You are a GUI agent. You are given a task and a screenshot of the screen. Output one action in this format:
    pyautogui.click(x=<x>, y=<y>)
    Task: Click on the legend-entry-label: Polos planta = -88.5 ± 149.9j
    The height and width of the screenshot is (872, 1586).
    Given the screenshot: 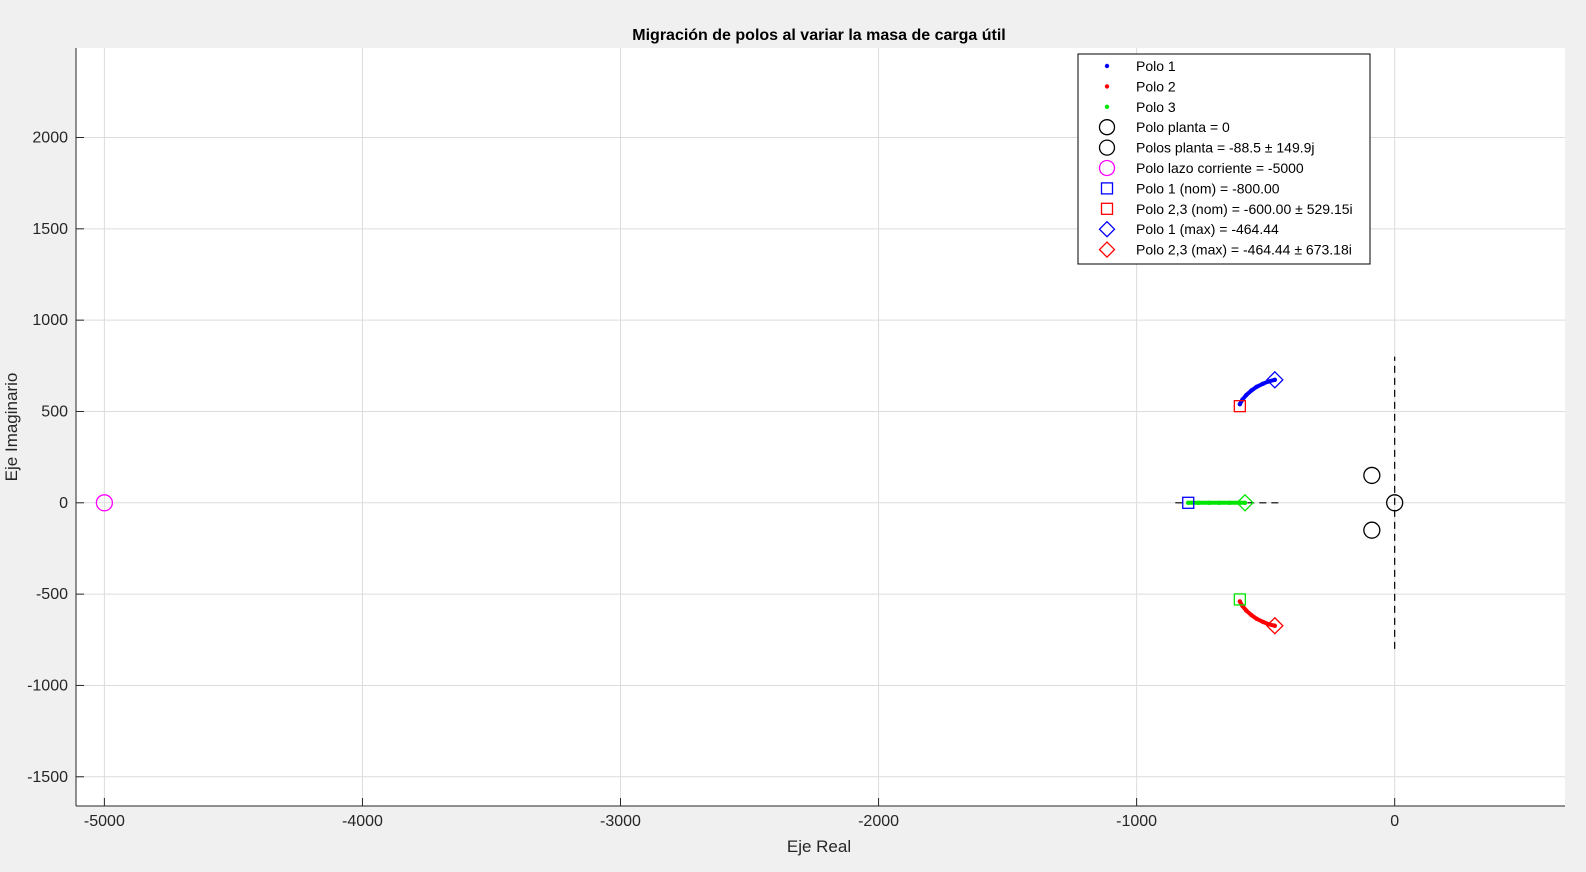 What is the action you would take?
    pyautogui.click(x=1225, y=148)
    